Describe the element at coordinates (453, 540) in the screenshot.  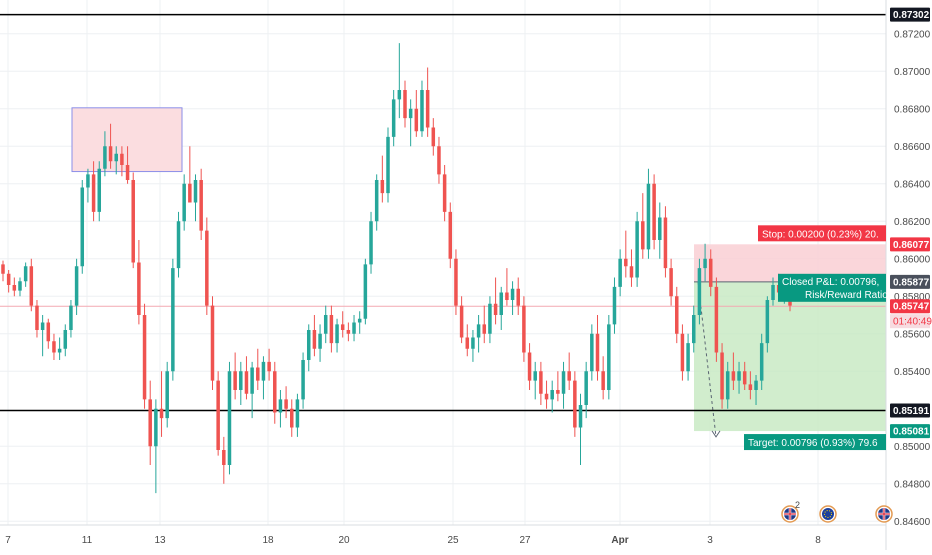
I see `x-tick-label: 25` at that location.